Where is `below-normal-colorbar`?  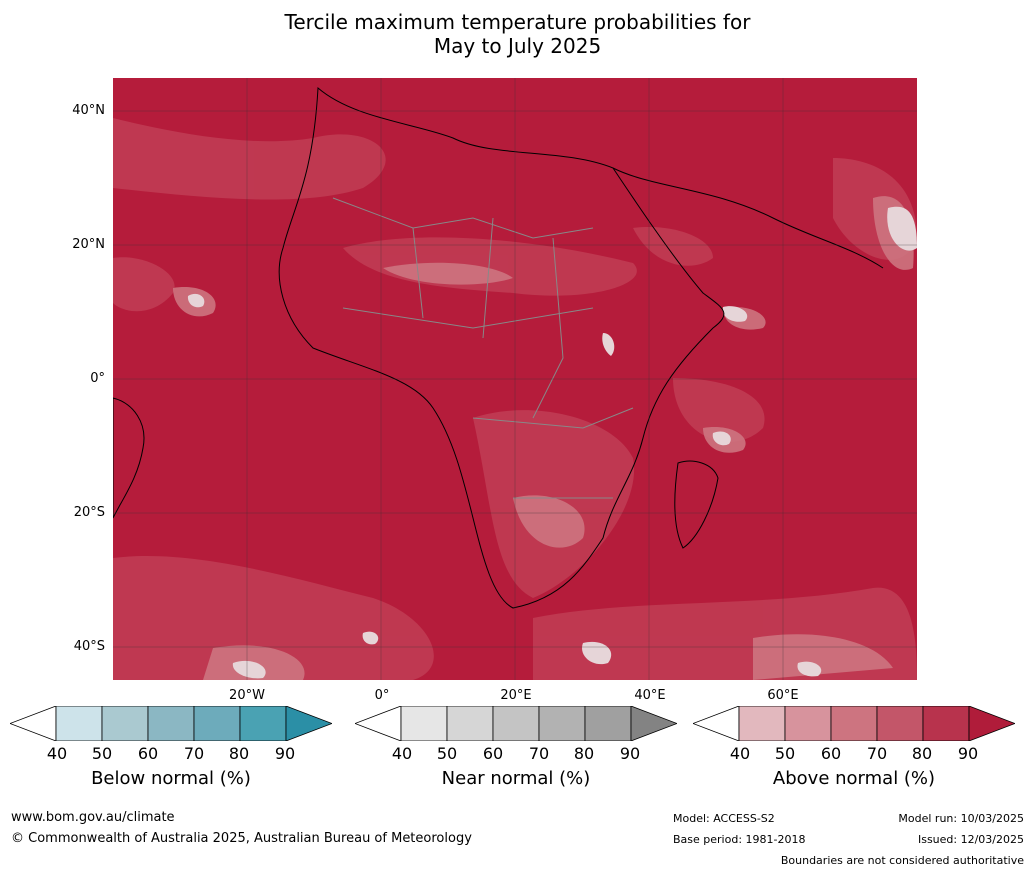 below-normal-colorbar is located at coordinates (171, 723).